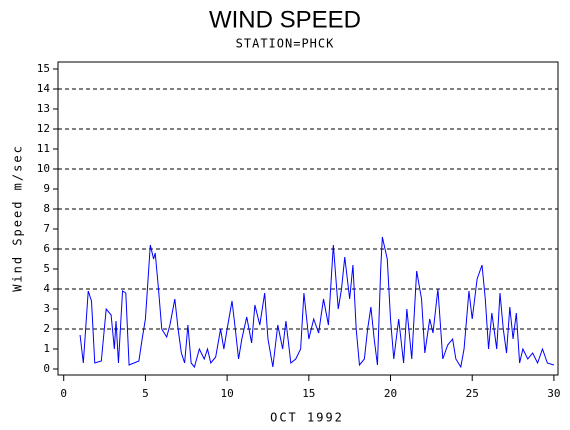  I want to click on chart-subtitle: STATION=PHCK, so click(285, 44).